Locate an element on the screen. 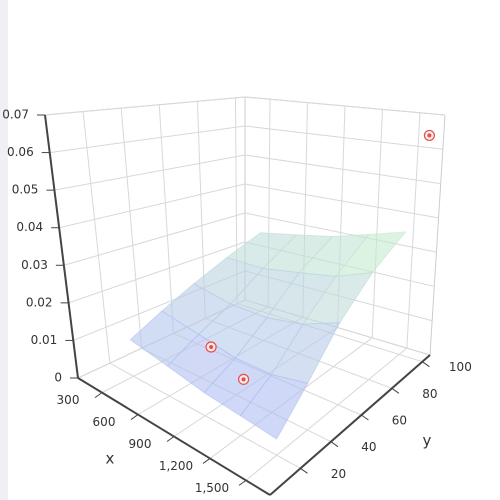 The height and width of the screenshot is (500, 500). y-tick-label: 80 is located at coordinates (429, 394).